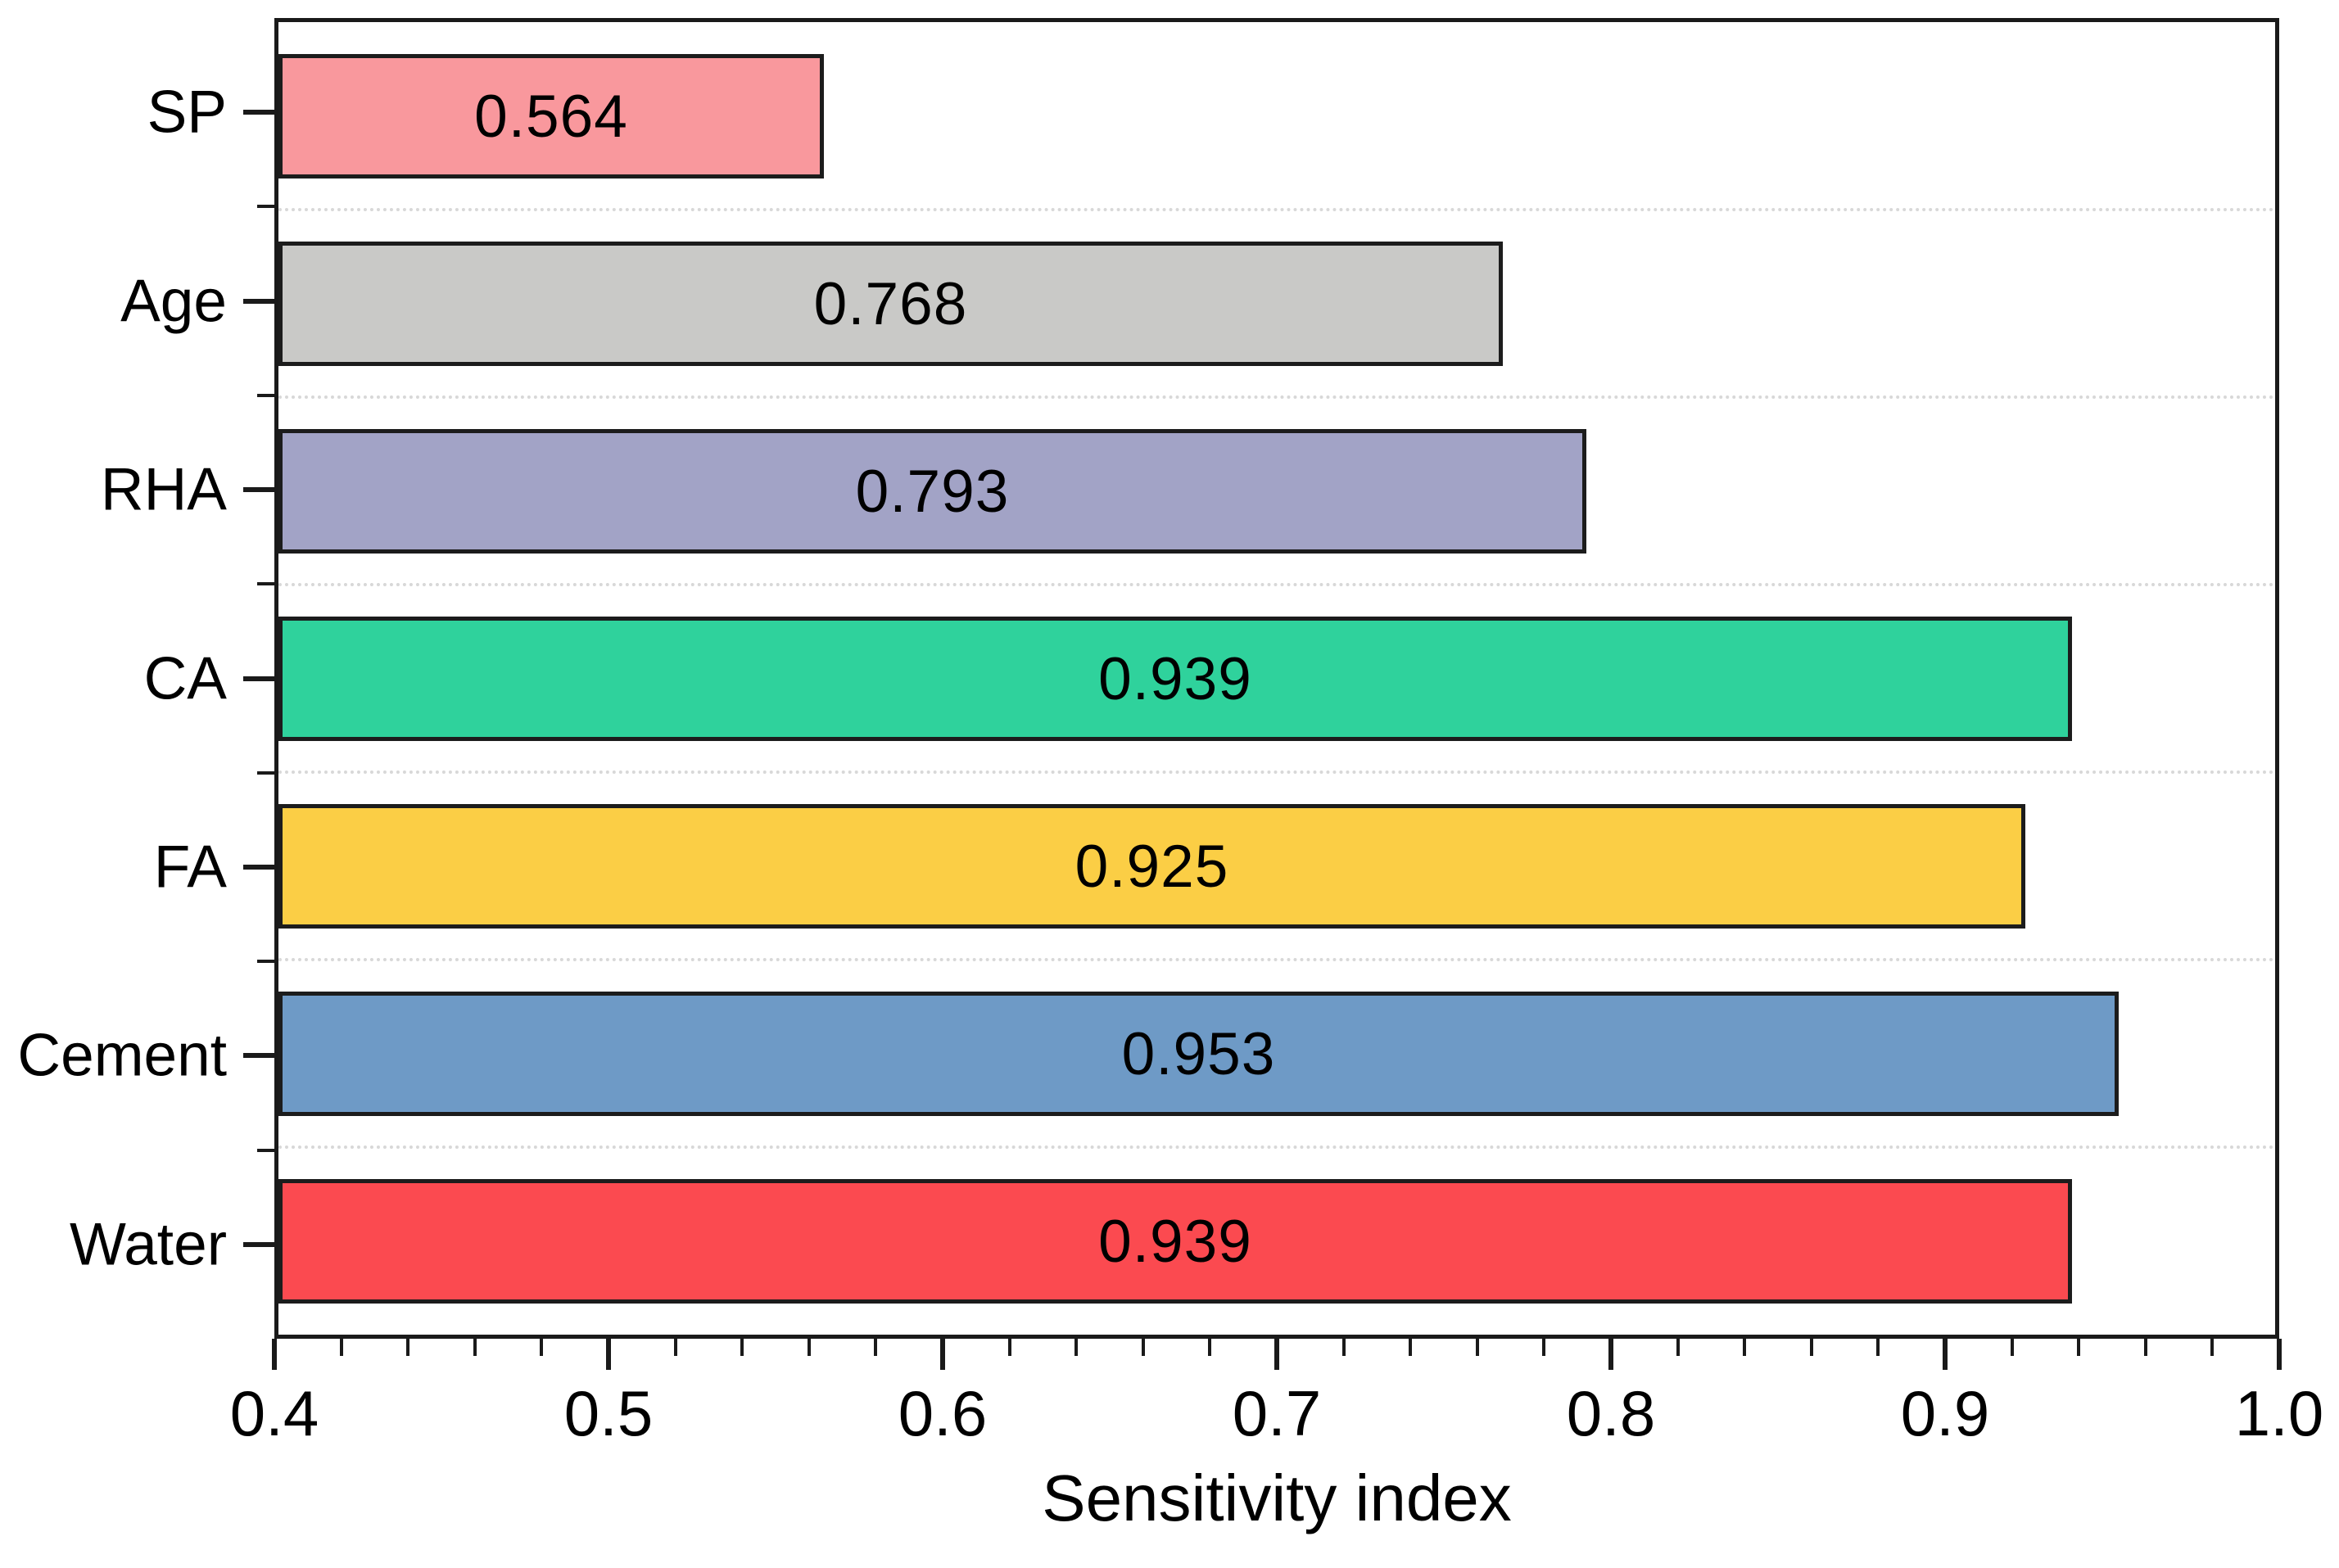 Image resolution: width=2339 pixels, height=1568 pixels. I want to click on bar-value-label: 0.793, so click(932, 492).